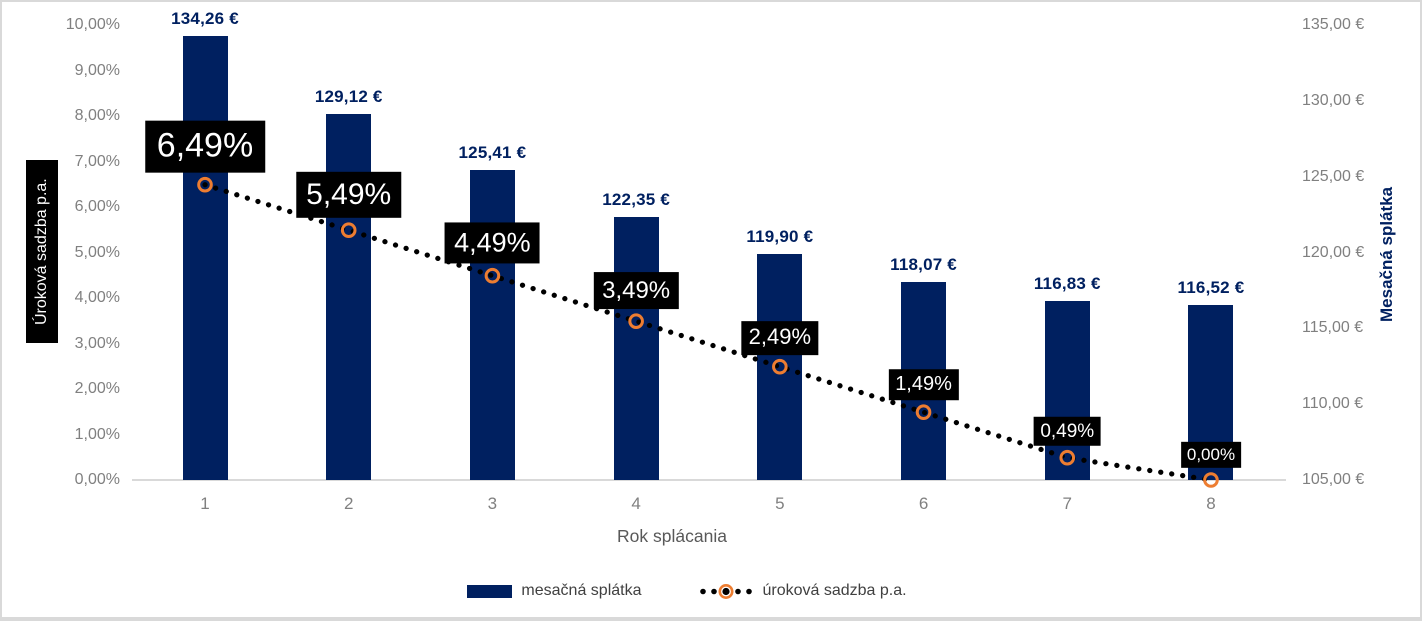 Image resolution: width=1422 pixels, height=621 pixels. What do you see at coordinates (348, 195) in the screenshot?
I see `rate-callout: 5,49%` at bounding box center [348, 195].